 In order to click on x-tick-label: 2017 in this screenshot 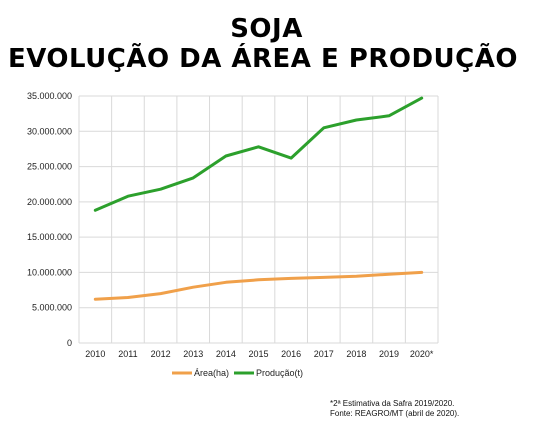, I will do `click(324, 354)`.